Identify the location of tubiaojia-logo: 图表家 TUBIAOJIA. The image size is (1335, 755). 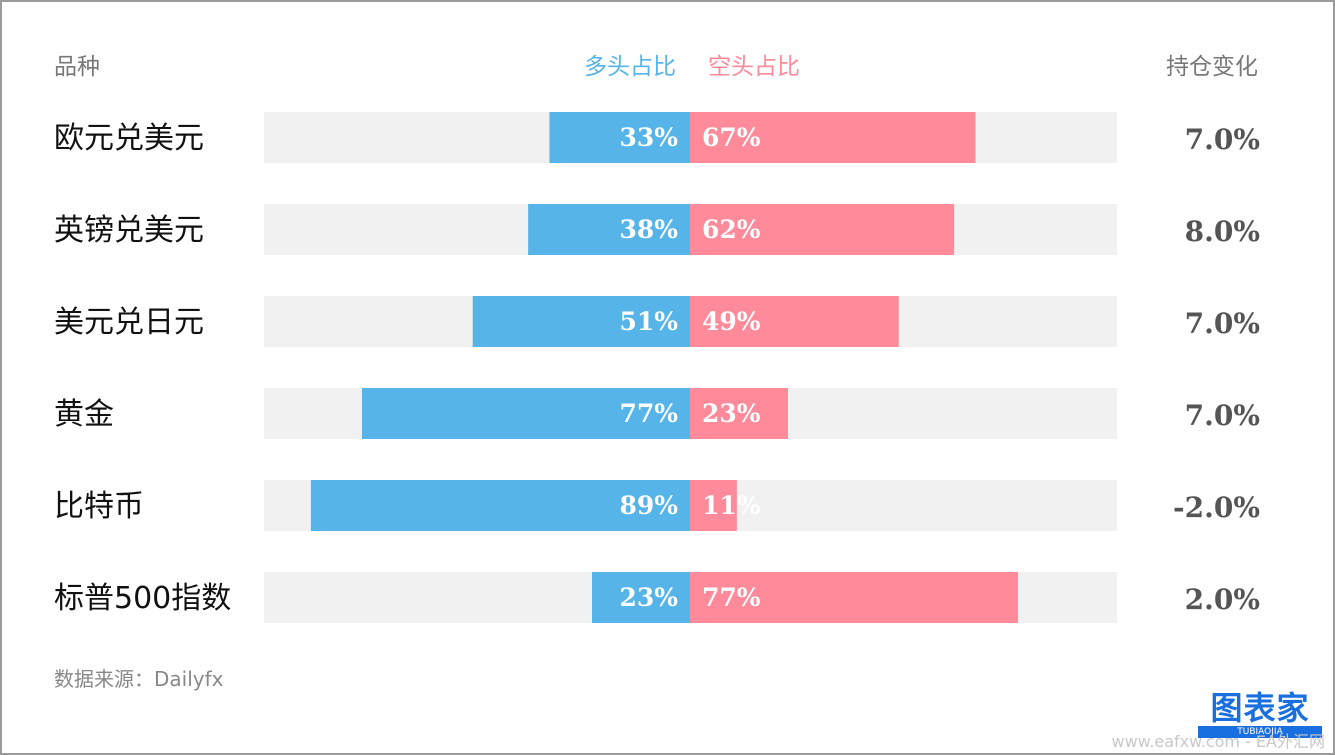
(1260, 716).